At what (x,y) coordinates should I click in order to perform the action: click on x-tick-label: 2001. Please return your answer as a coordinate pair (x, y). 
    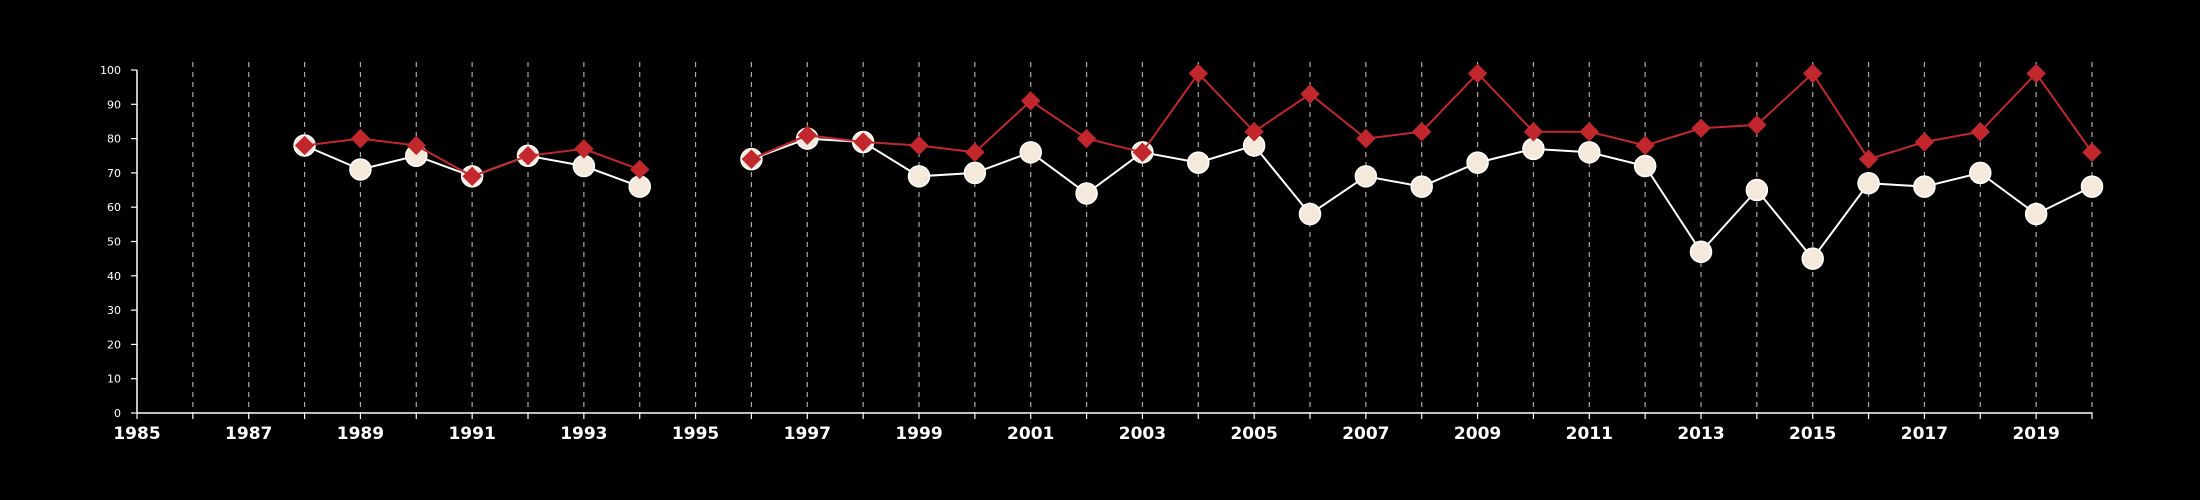
    Looking at the image, I should click on (1030, 434).